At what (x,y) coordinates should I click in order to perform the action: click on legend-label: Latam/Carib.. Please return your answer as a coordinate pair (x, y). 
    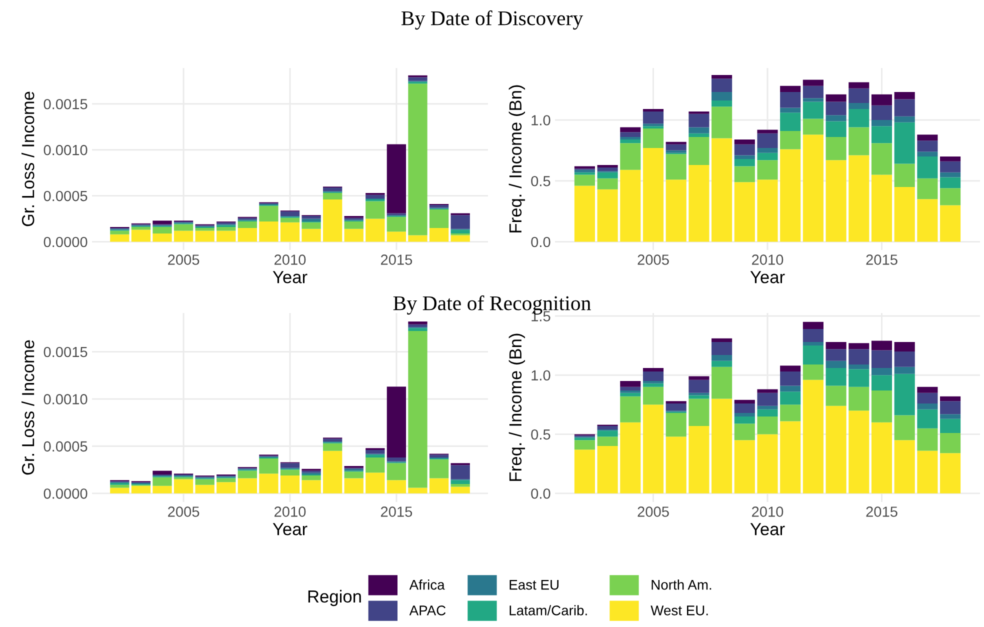
    Looking at the image, I should click on (548, 610).